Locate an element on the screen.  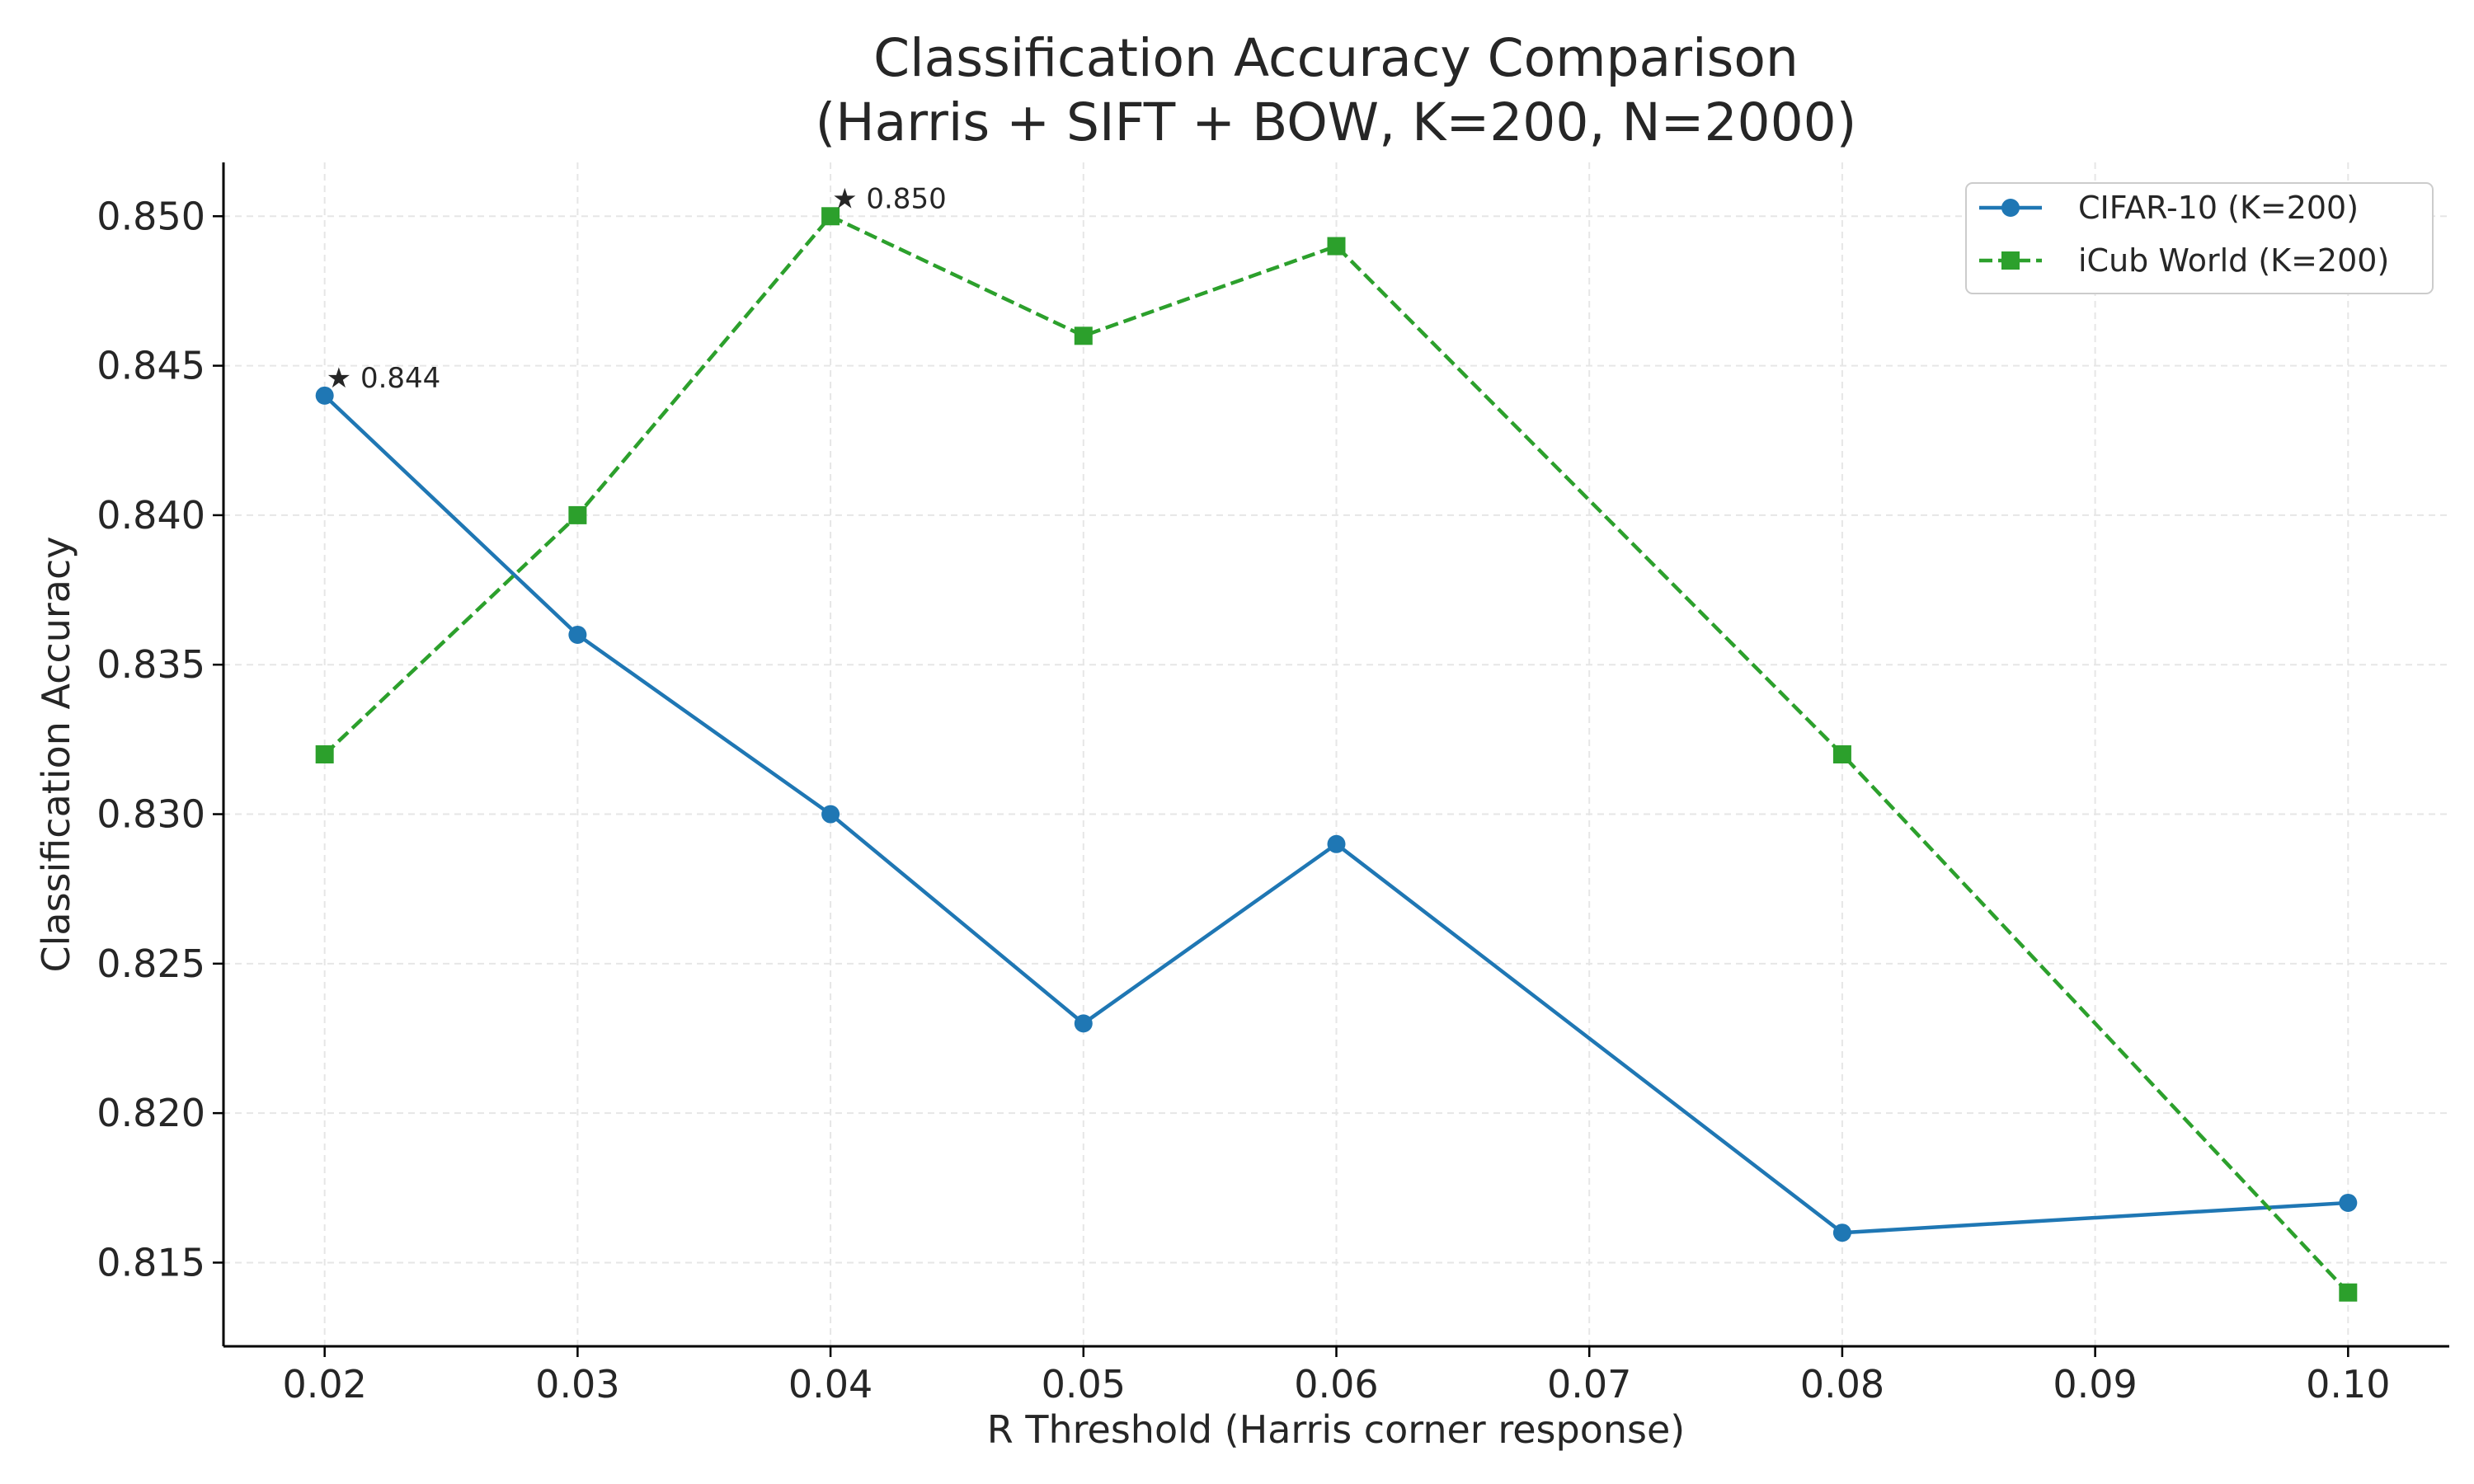
x-axis-label: R Threshold (Harris corner response) is located at coordinates (1336, 1429).